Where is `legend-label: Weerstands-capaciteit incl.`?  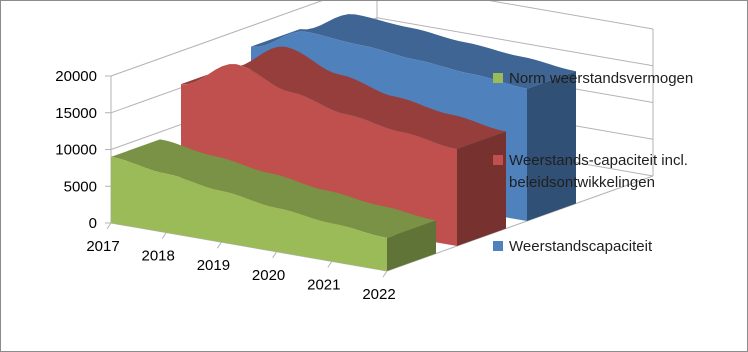
legend-label: Weerstands-capaciteit incl. is located at coordinates (598, 160).